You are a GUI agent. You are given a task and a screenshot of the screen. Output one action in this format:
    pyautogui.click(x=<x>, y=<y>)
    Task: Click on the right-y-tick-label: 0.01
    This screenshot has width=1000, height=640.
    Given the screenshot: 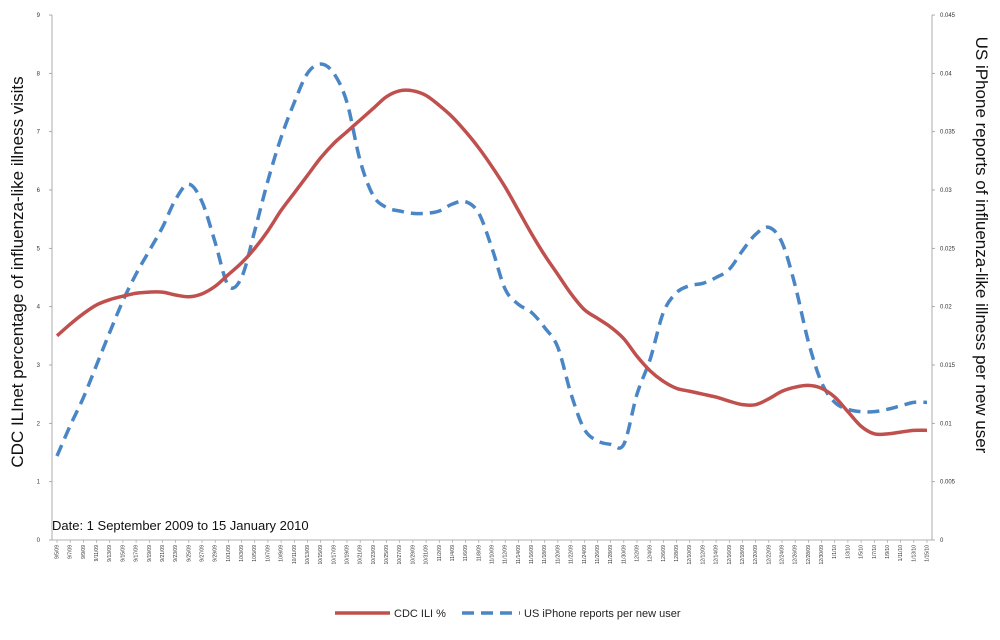 What is the action you would take?
    pyautogui.click(x=946, y=424)
    